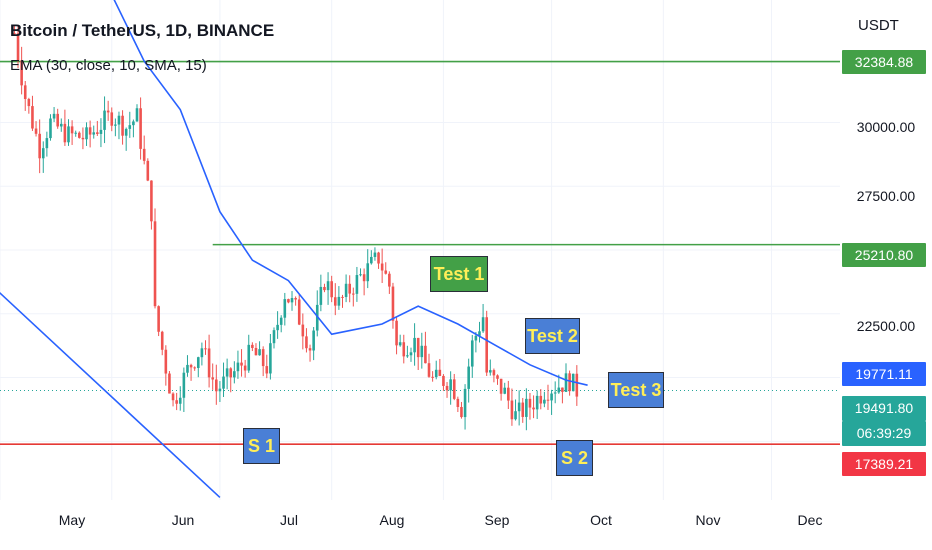 Image resolution: width=932 pixels, height=550 pixels. I want to click on price-tag-support: 17389.21, so click(884, 464).